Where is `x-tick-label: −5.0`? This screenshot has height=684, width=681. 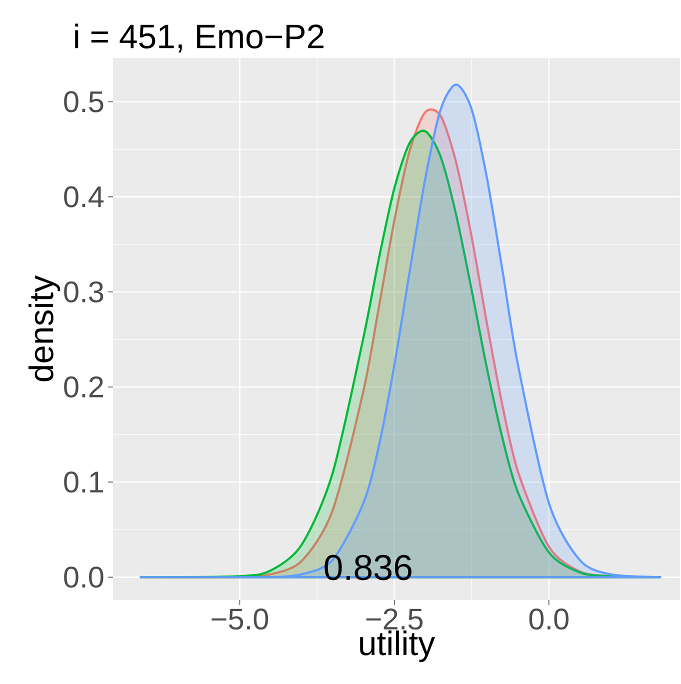 x-tick-label: −5.0 is located at coordinates (240, 619).